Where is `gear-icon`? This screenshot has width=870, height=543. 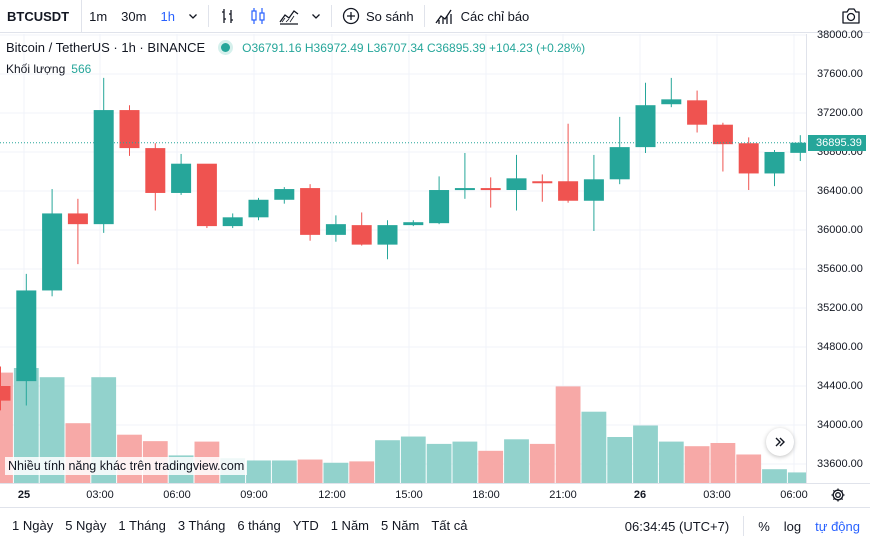 gear-icon is located at coordinates (838, 495).